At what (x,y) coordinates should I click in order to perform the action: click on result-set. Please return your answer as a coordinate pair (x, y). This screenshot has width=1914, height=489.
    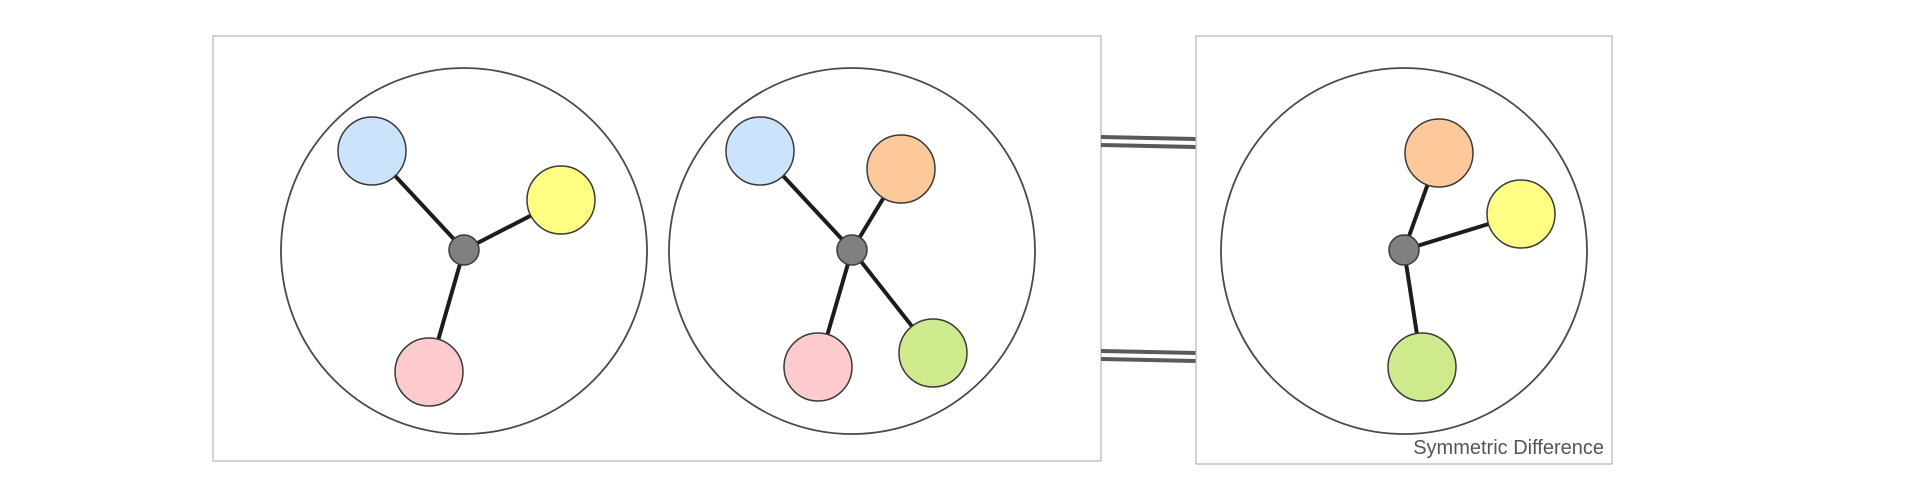
    Looking at the image, I should click on (1404, 251).